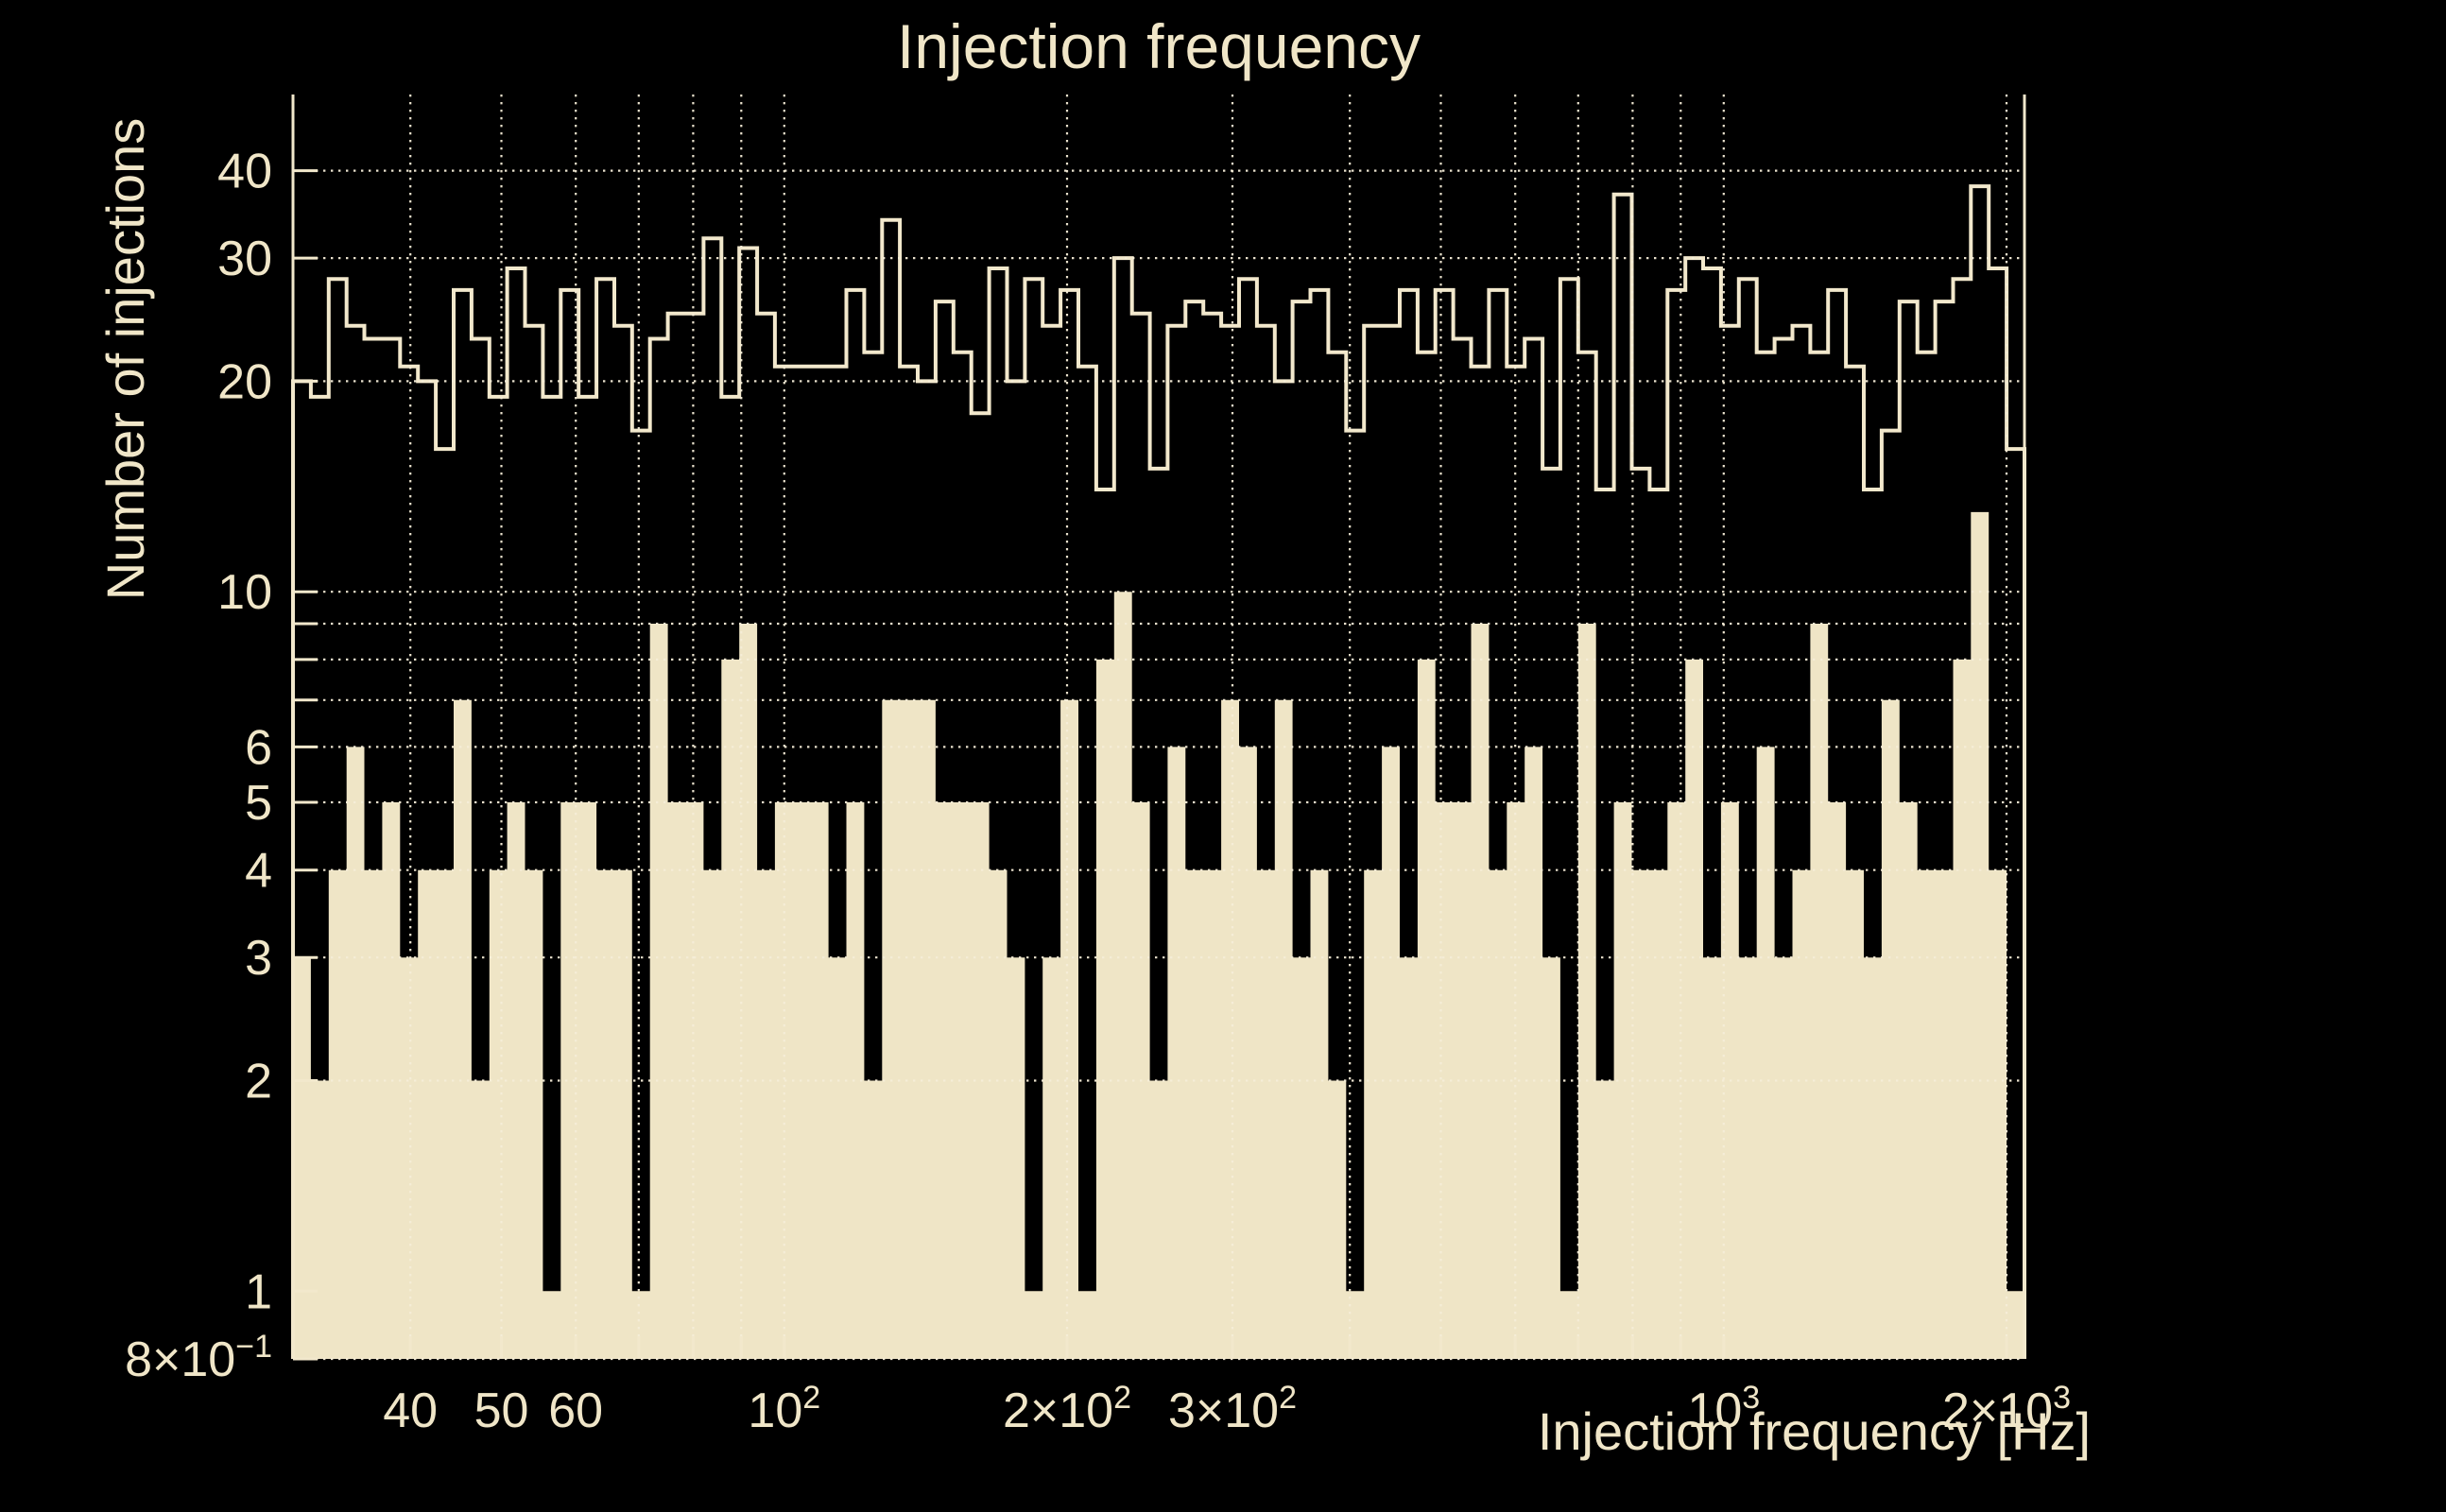 The width and height of the screenshot is (2446, 1512). Describe the element at coordinates (2006, 1409) in the screenshot. I see `x-tick-label: 2×10³` at that location.